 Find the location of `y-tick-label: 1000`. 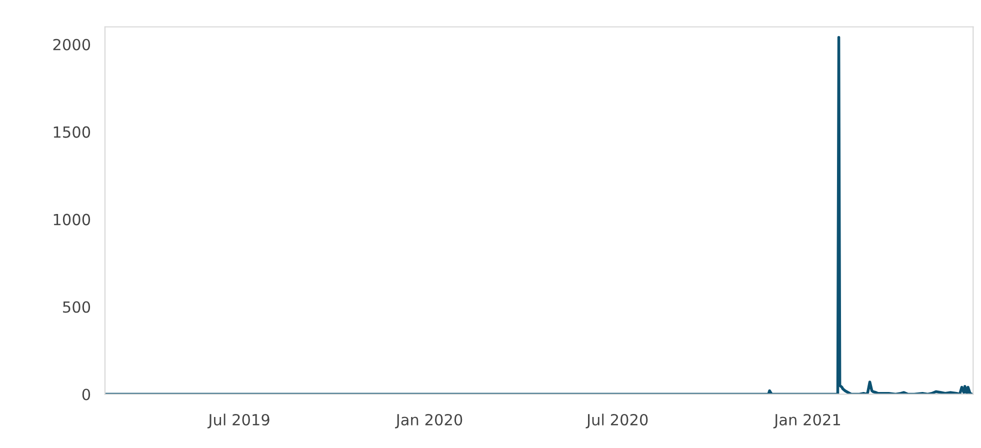

y-tick-label: 1000 is located at coordinates (72, 220).